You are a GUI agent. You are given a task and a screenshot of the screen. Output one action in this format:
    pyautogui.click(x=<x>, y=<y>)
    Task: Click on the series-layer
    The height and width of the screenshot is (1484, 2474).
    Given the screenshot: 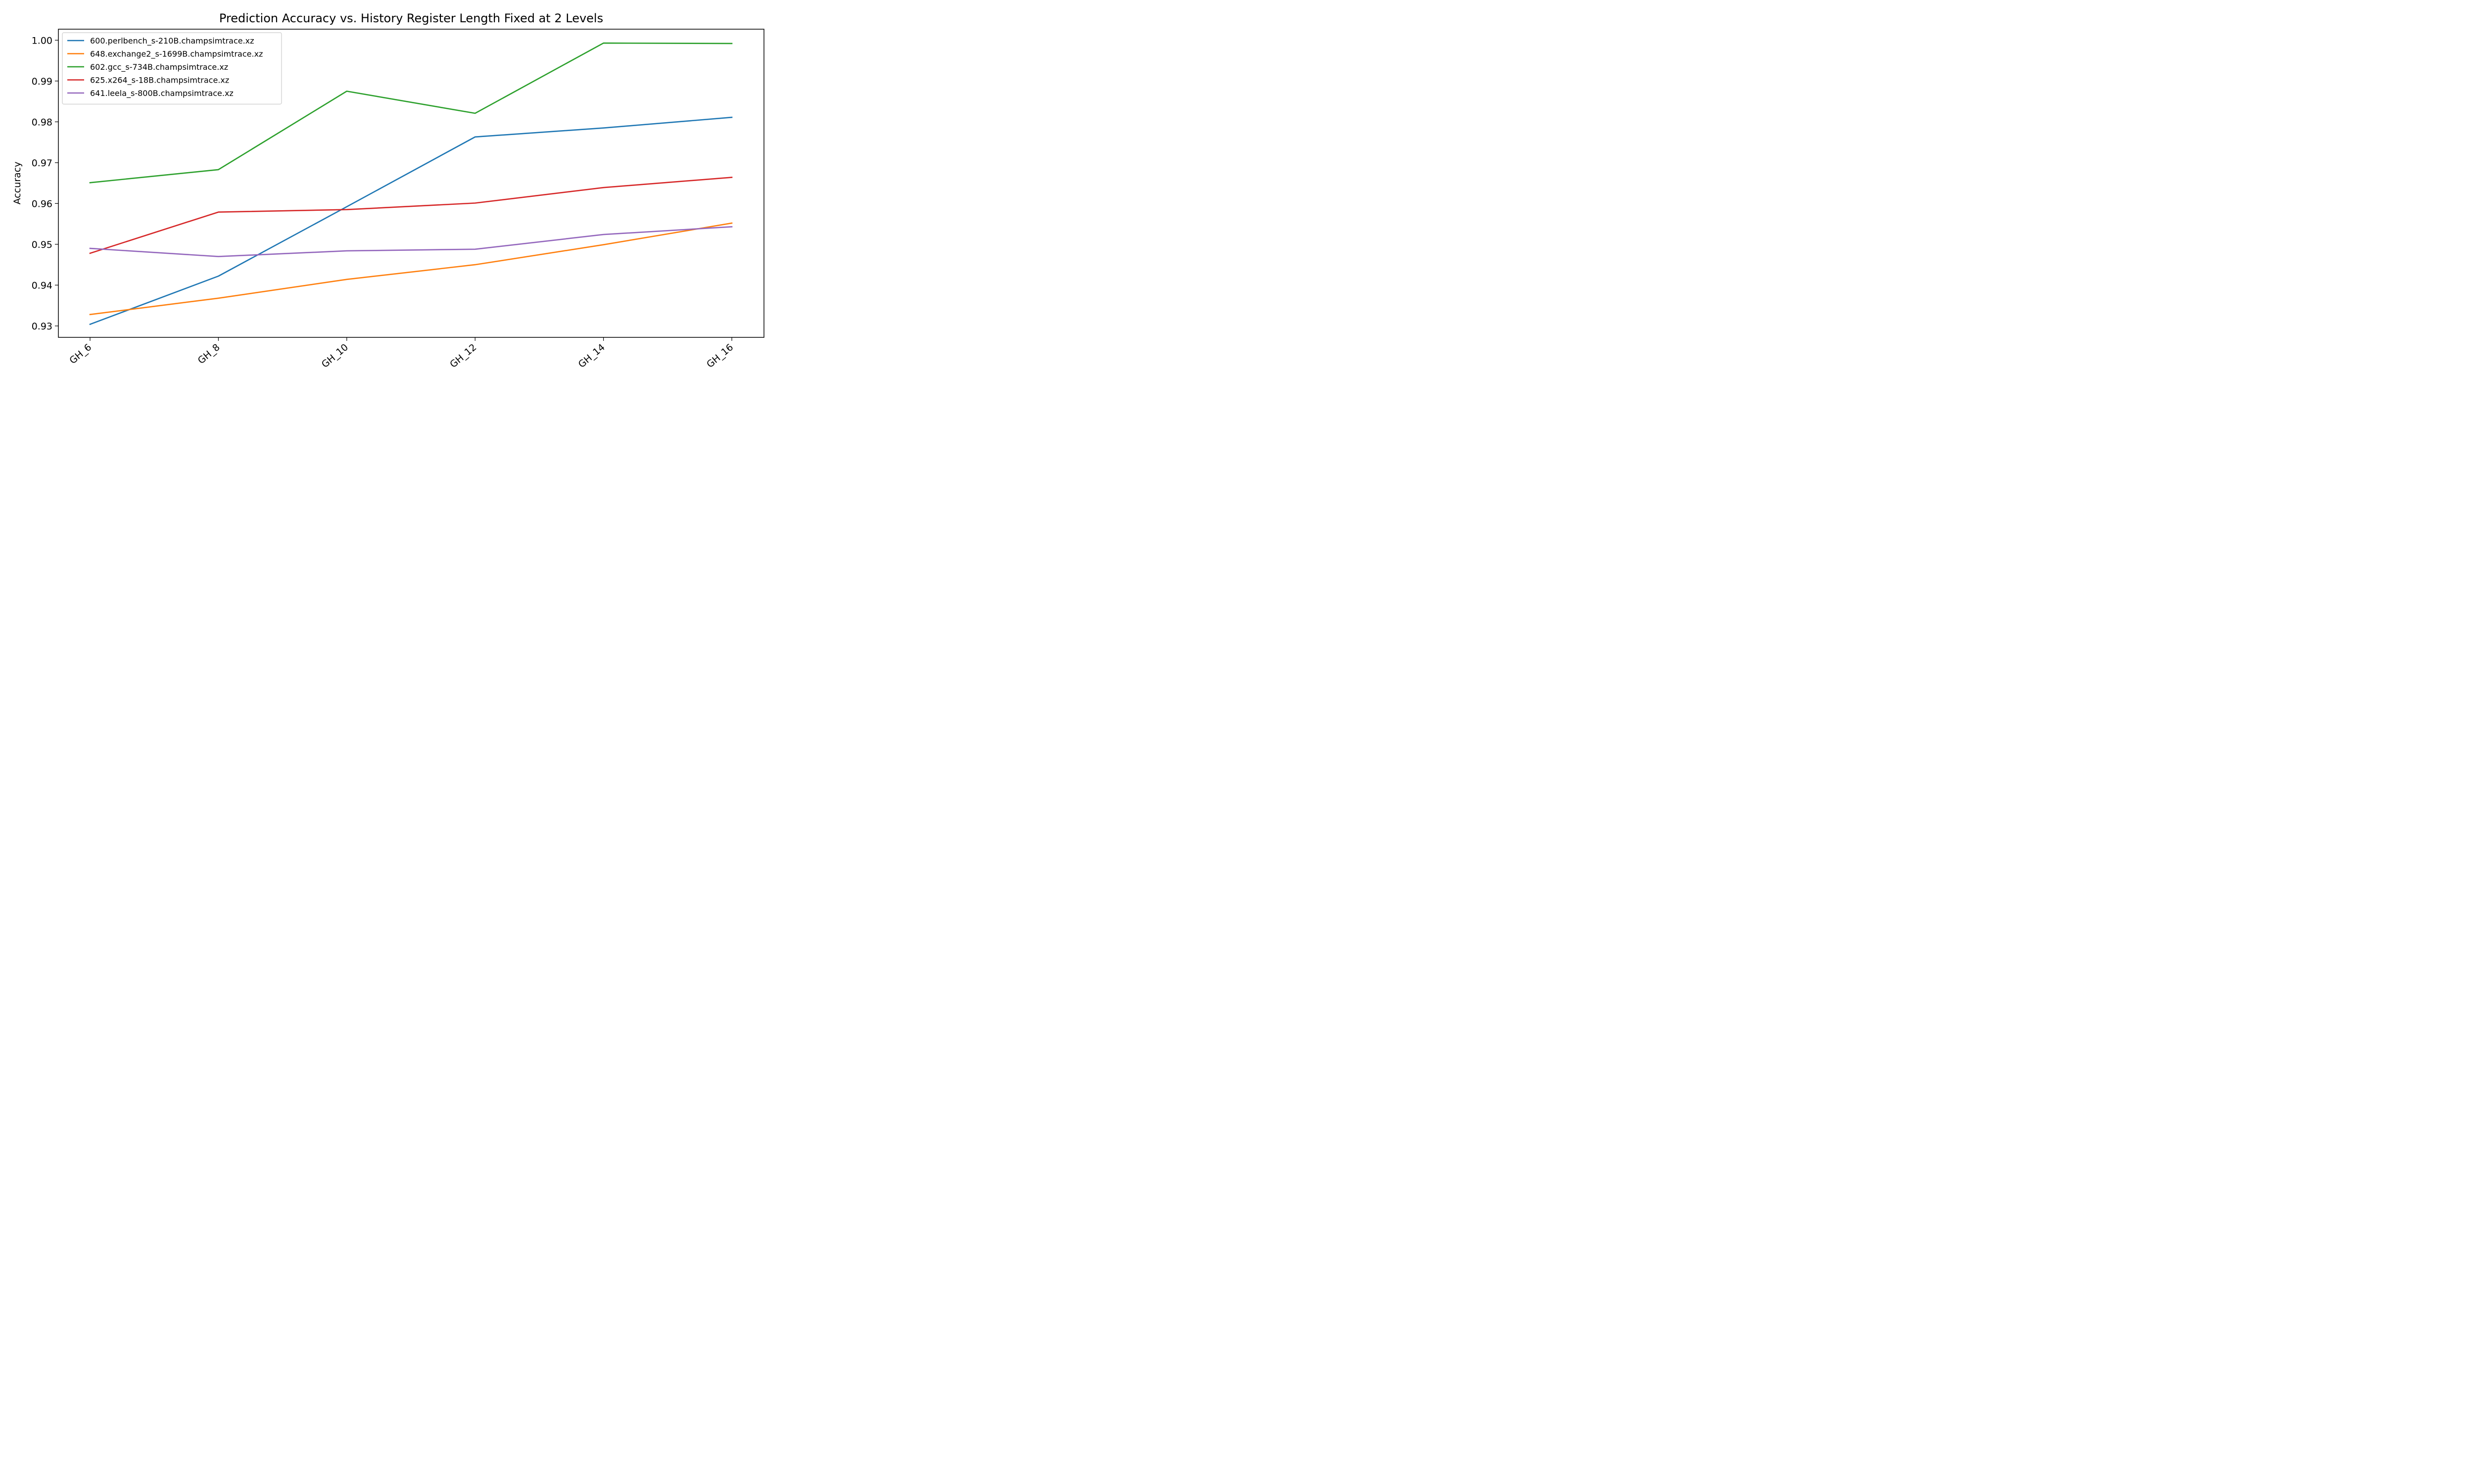 What is the action you would take?
    pyautogui.click(x=411, y=183)
    